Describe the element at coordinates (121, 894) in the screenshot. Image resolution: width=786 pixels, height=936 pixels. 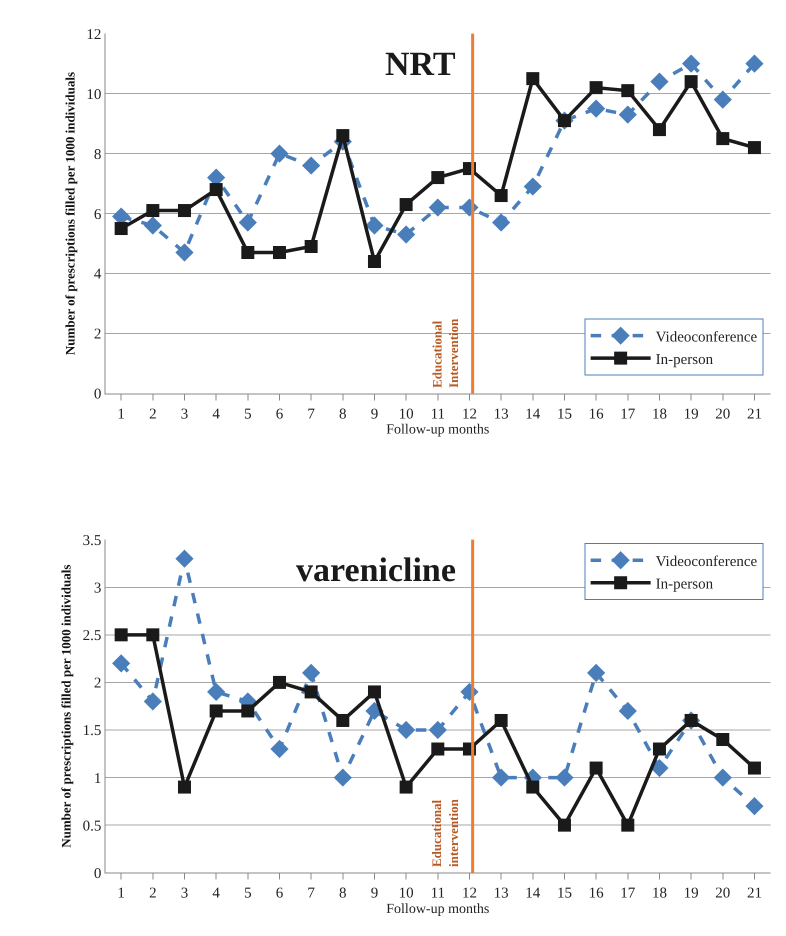
I see `x-tick-label: 1` at that location.